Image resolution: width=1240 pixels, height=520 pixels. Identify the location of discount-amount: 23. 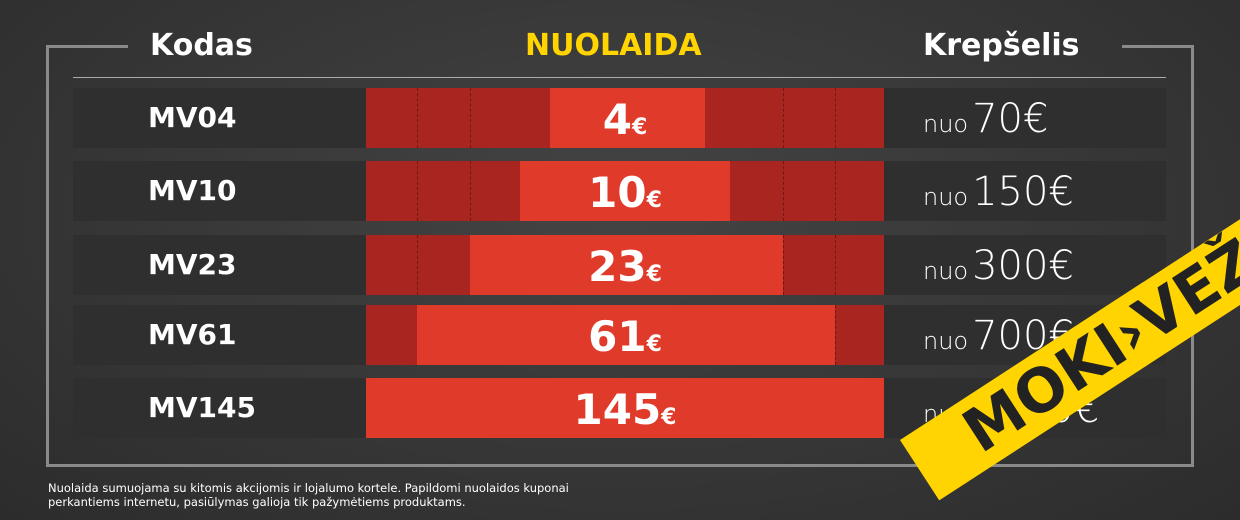
(617, 266).